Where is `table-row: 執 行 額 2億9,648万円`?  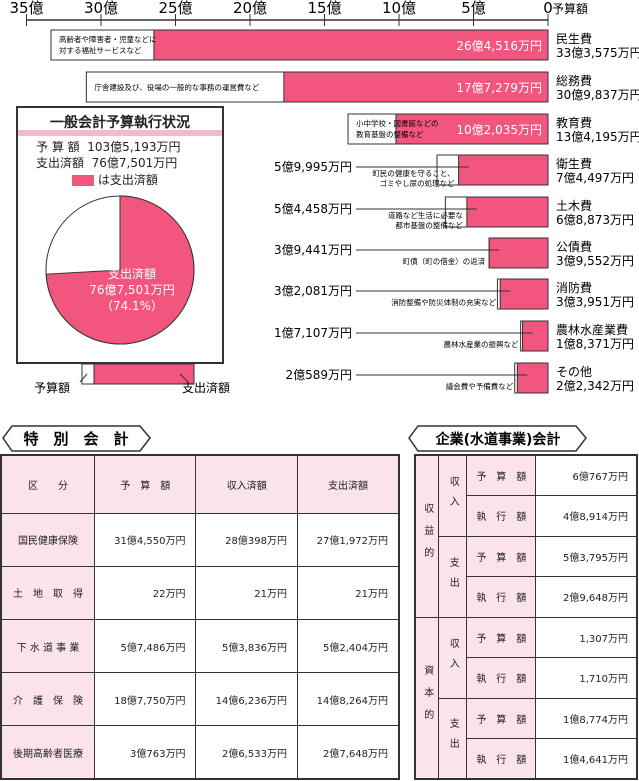
table-row: 執 行 額 2億9,648万円 is located at coordinates (526, 597).